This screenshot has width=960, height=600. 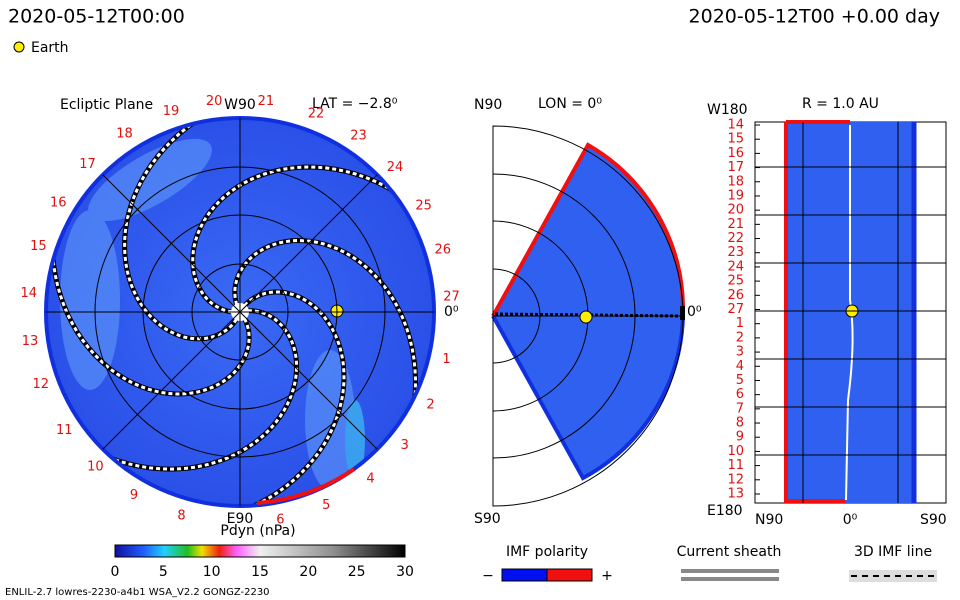 What do you see at coordinates (395, 167) in the screenshot?
I see `carrington-label: 24` at bounding box center [395, 167].